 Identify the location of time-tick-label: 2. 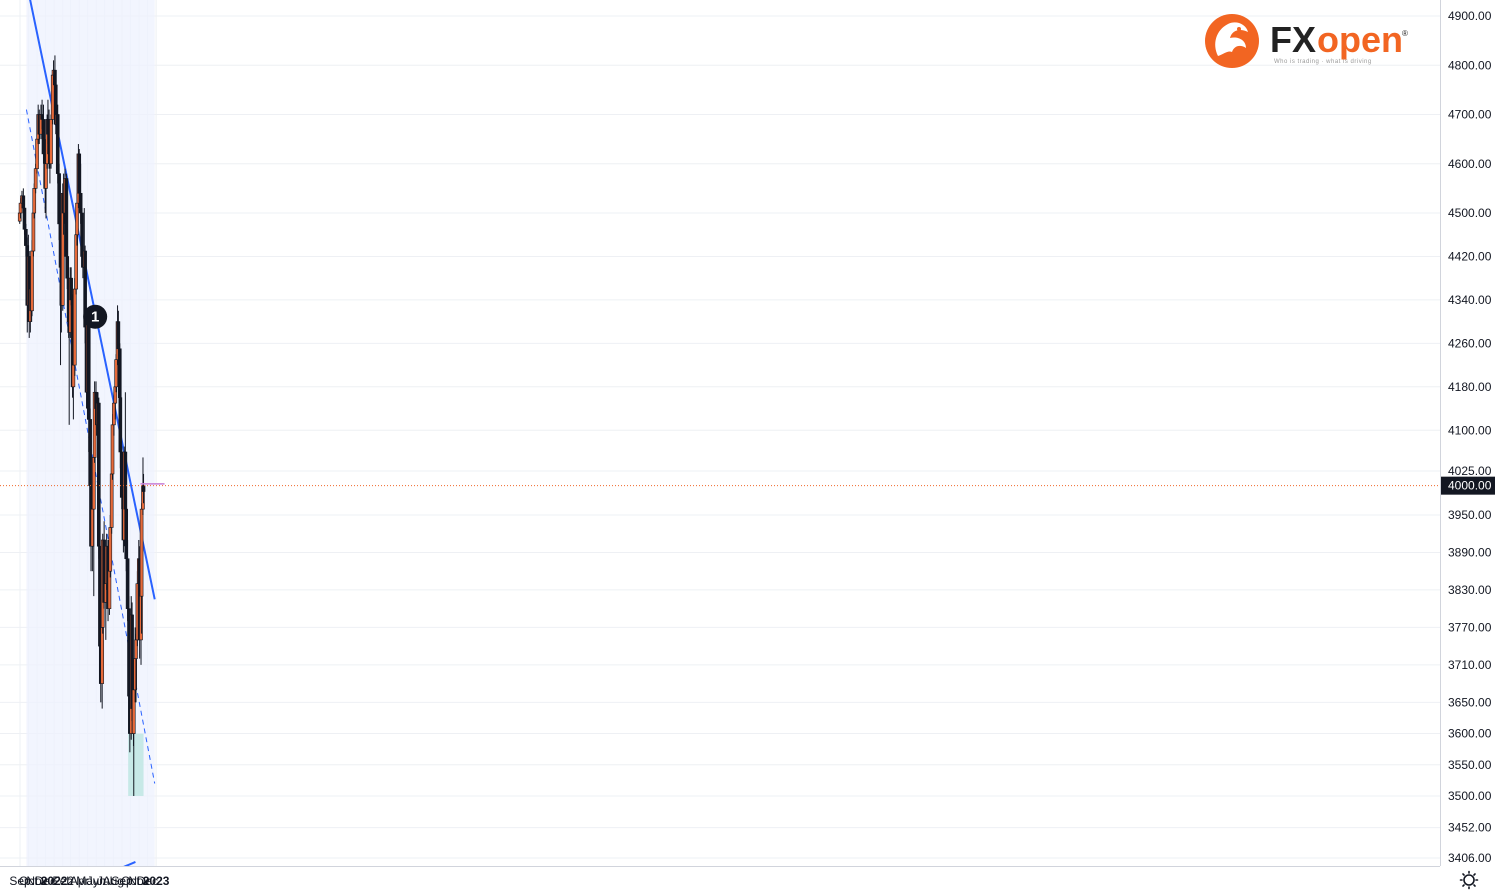
(70, 881).